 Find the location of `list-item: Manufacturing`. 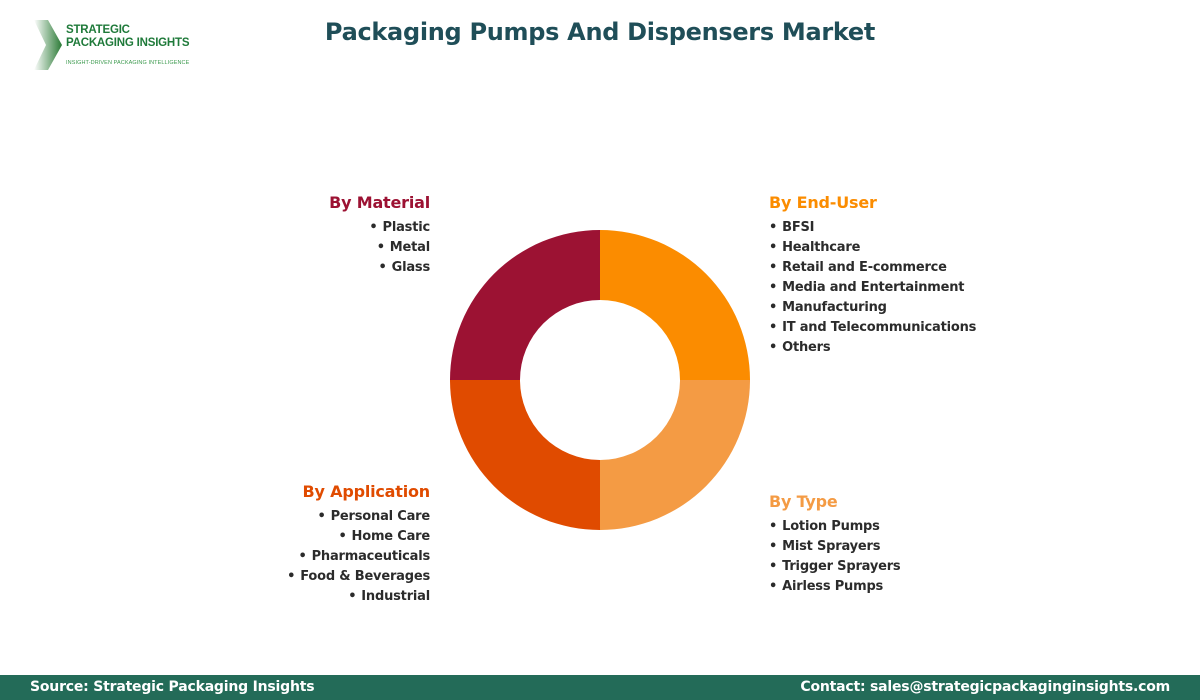

list-item: Manufacturing is located at coordinates (872, 308).